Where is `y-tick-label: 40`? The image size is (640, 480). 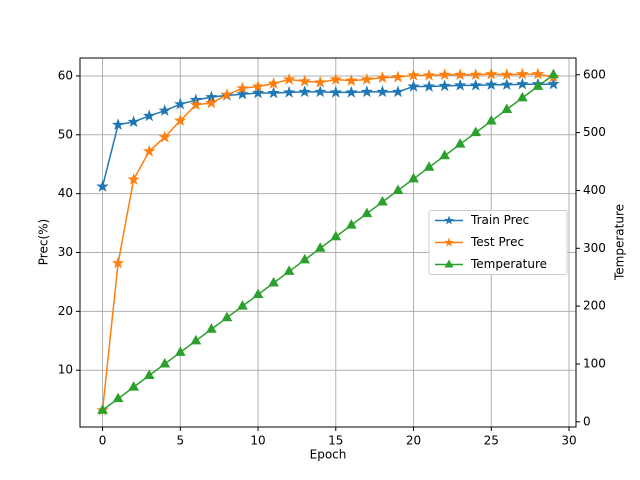 y-tick-label: 40 is located at coordinates (65, 193).